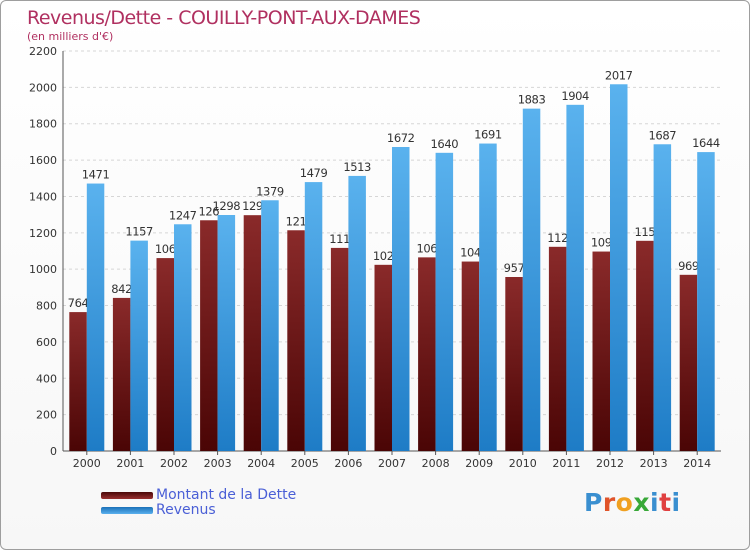 The height and width of the screenshot is (550, 750). I want to click on x-tick-label: 2004, so click(261, 463).